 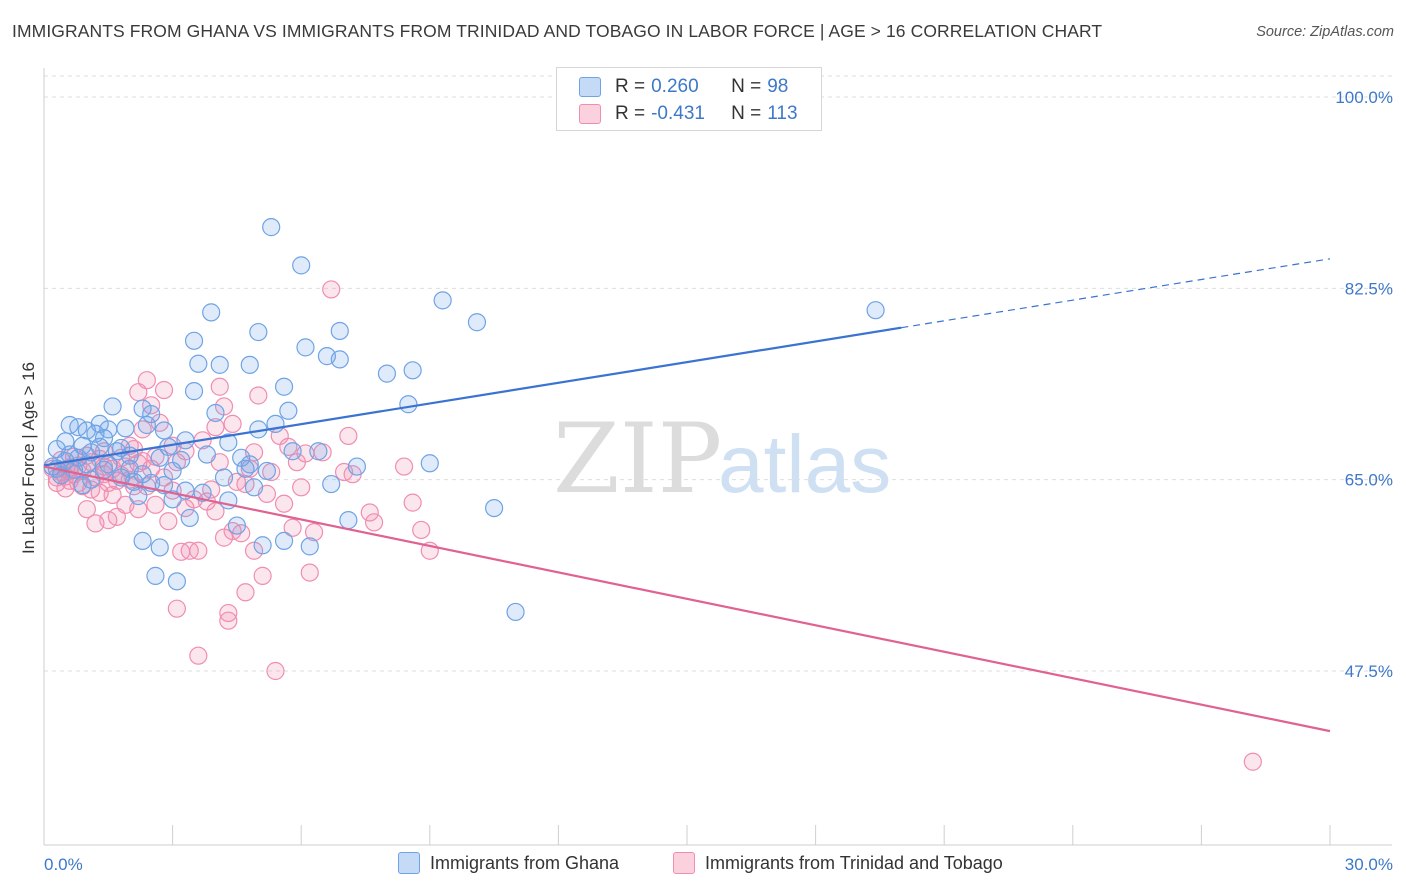 What do you see at coordinates (675, 86) in the screenshot?
I see `r-value: 0.260` at bounding box center [675, 86].